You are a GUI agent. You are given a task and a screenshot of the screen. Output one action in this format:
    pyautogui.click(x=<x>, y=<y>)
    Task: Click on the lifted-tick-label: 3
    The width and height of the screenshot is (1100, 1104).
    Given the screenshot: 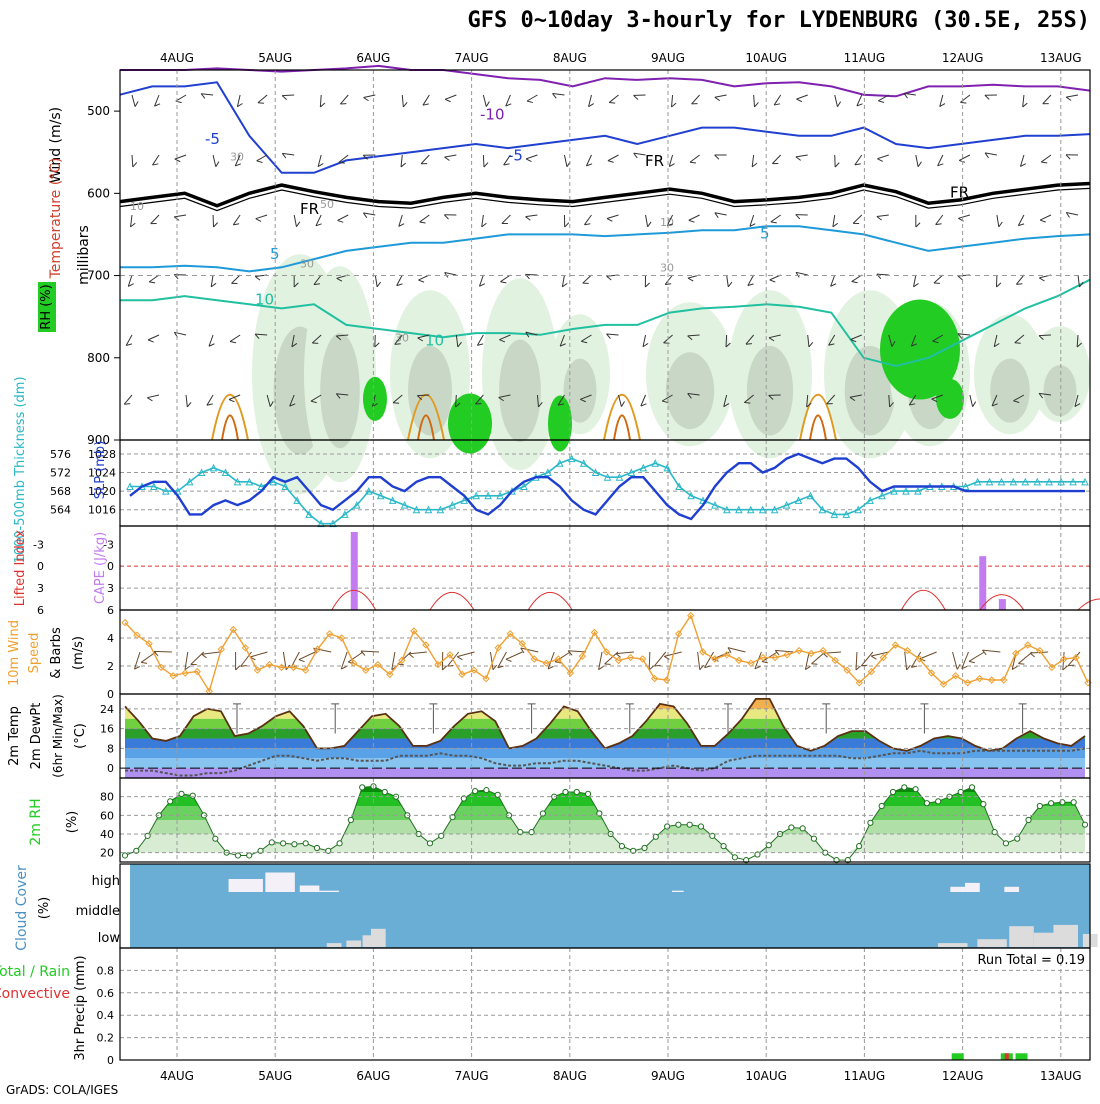 What is the action you would take?
    pyautogui.click(x=40, y=588)
    